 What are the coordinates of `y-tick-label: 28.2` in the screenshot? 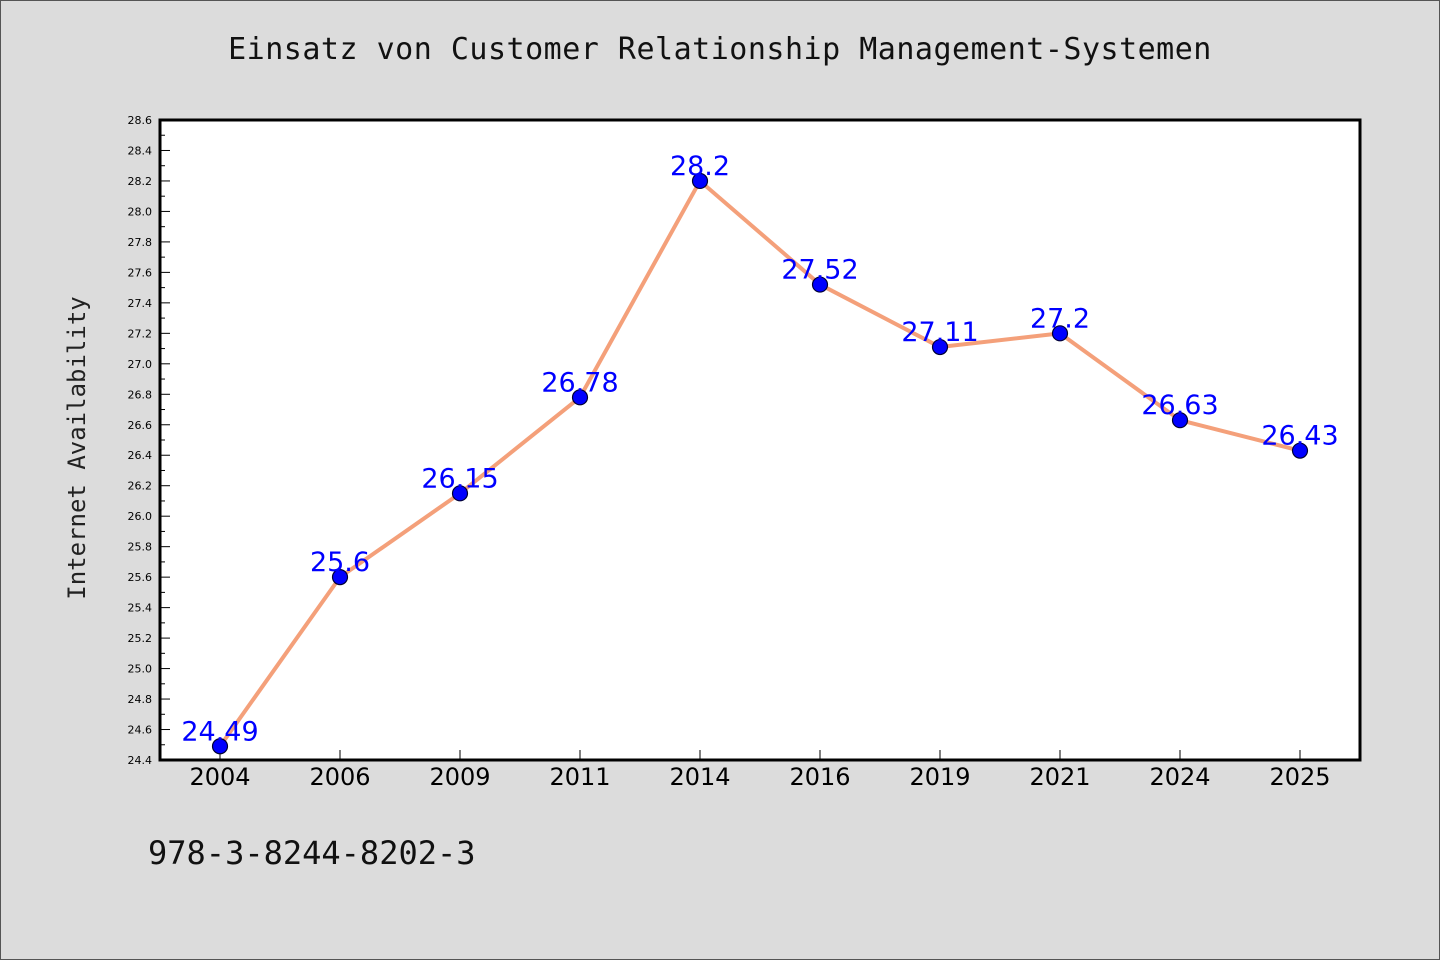 It's located at (140, 181).